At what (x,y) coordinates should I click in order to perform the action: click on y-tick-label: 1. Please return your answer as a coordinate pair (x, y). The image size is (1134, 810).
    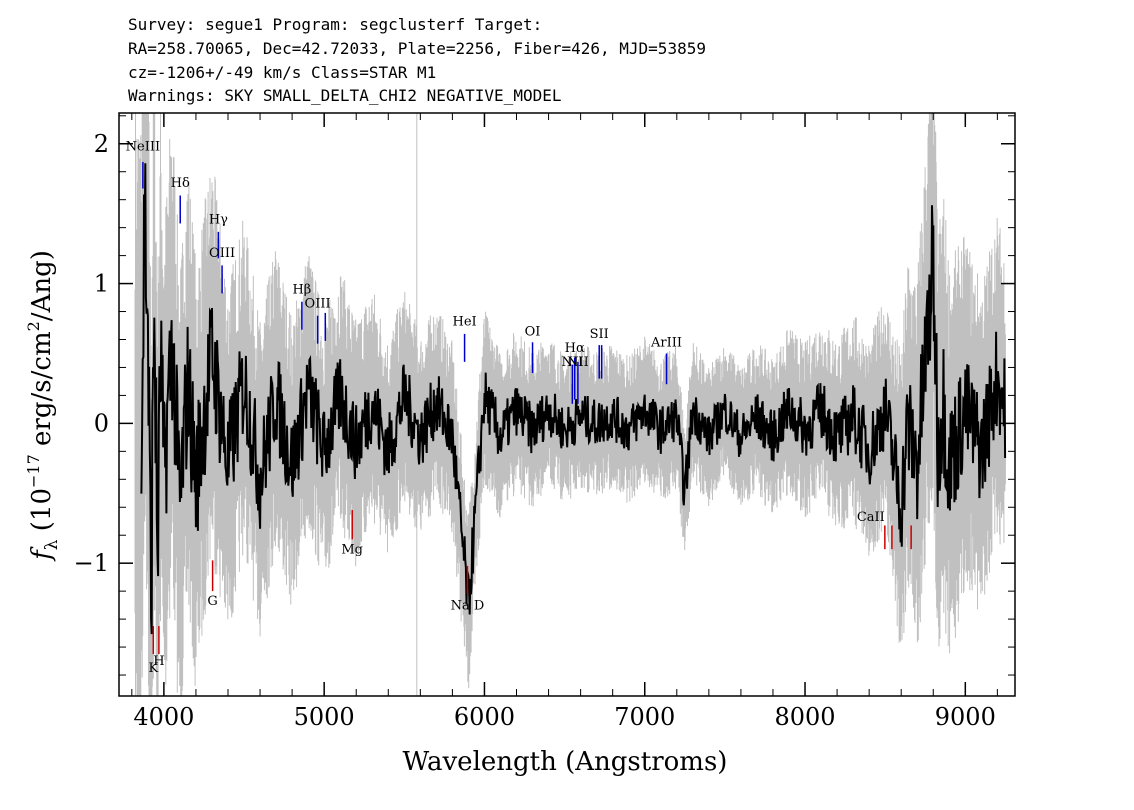
    Looking at the image, I should click on (101, 284).